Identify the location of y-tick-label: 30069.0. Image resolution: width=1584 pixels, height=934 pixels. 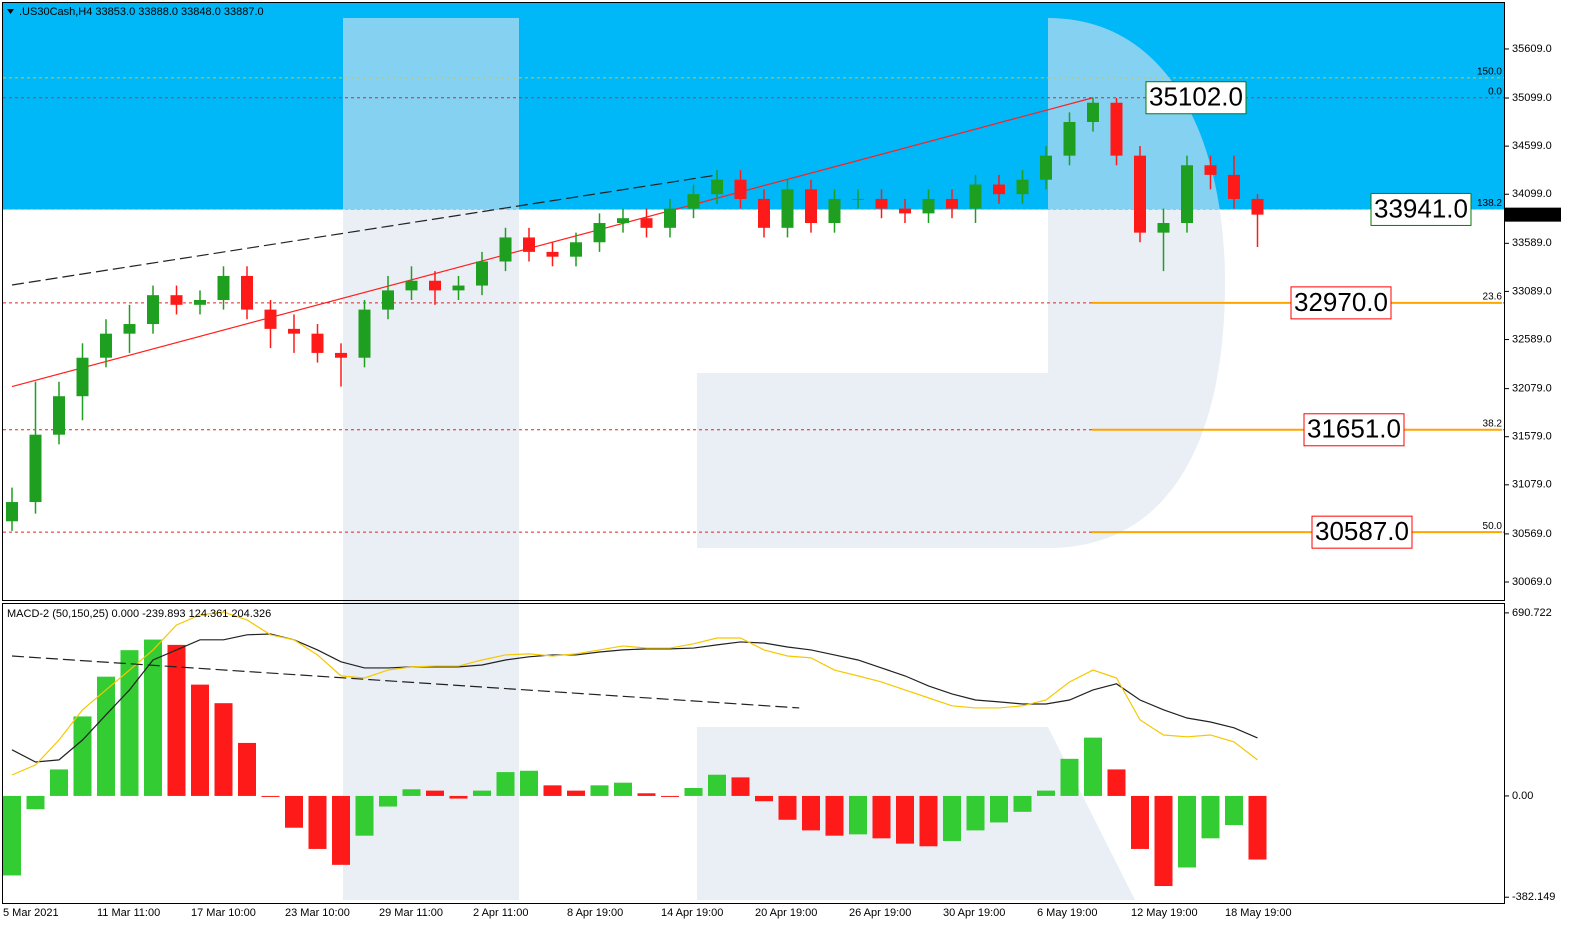
(1532, 582).